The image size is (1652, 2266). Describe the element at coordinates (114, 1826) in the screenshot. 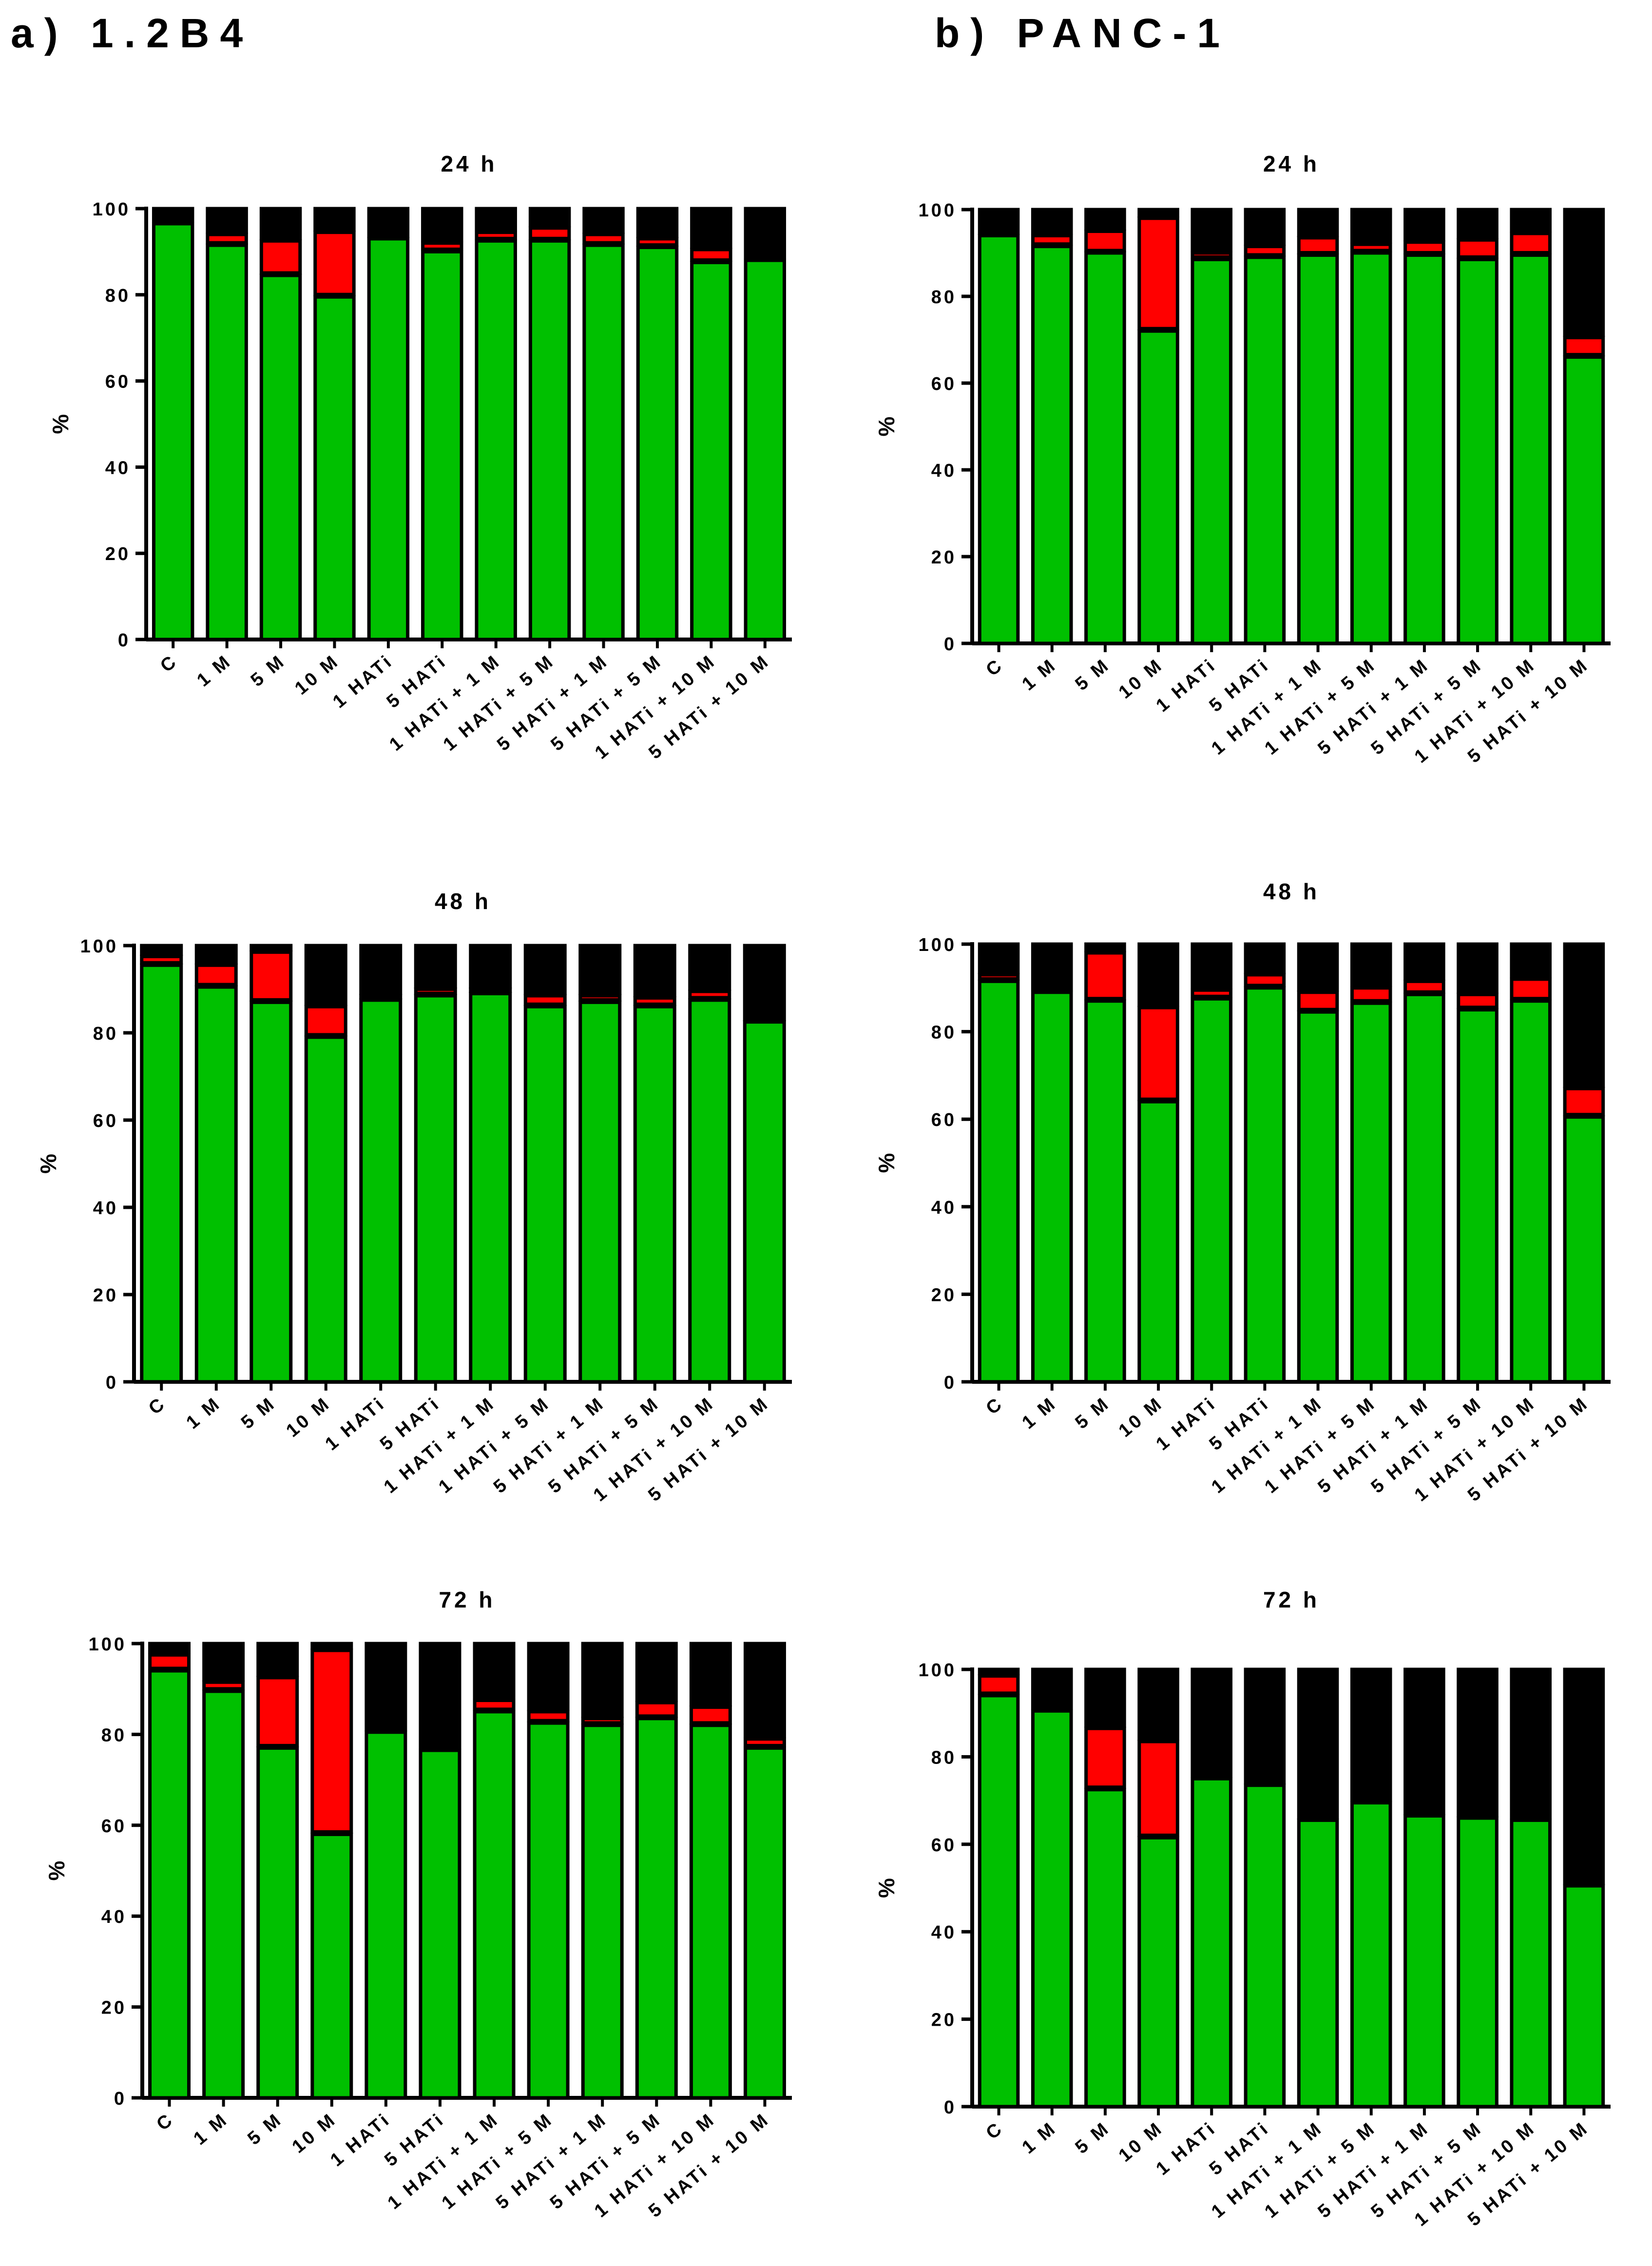

I see `y-tick-label: 60` at that location.